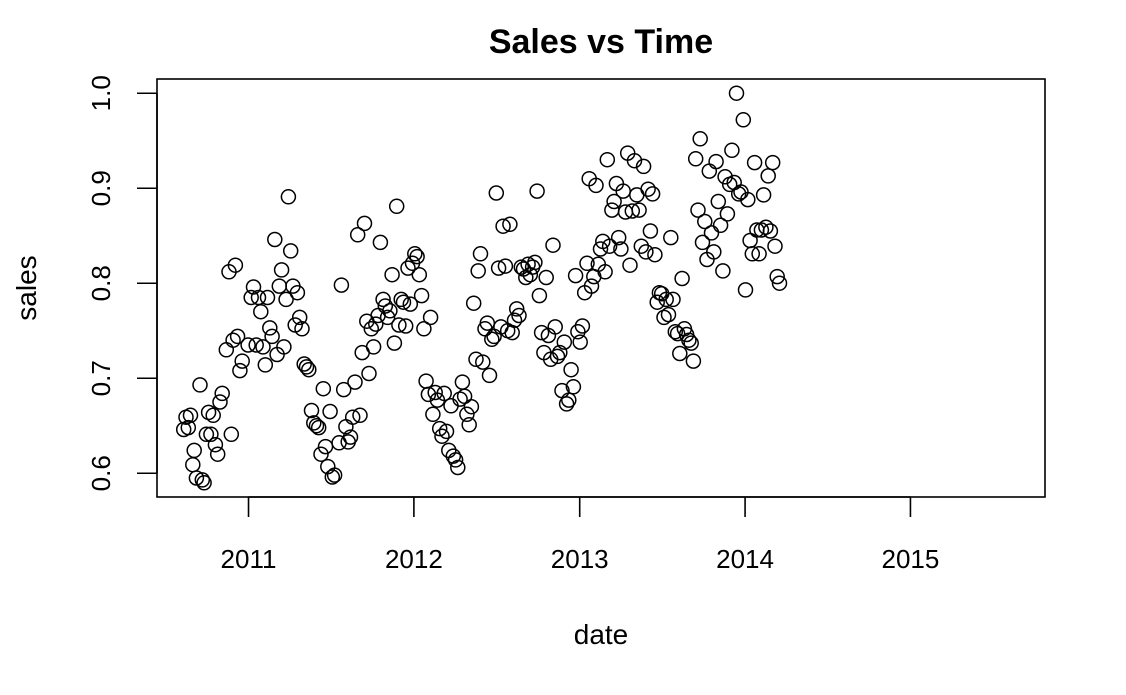 Image resolution: width=1126 pixels, height=695 pixels. What do you see at coordinates (911, 559) in the screenshot?
I see `x-tick-label: 2015` at bounding box center [911, 559].